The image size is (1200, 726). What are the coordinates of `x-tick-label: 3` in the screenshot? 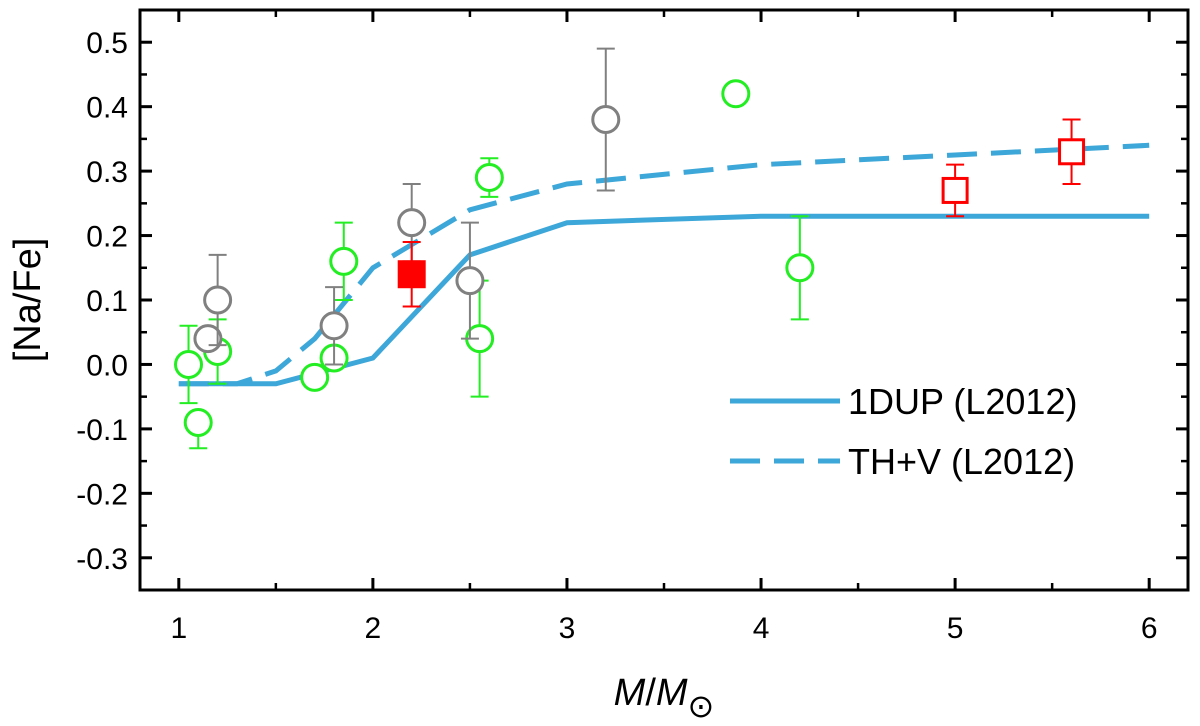 It's located at (567, 628).